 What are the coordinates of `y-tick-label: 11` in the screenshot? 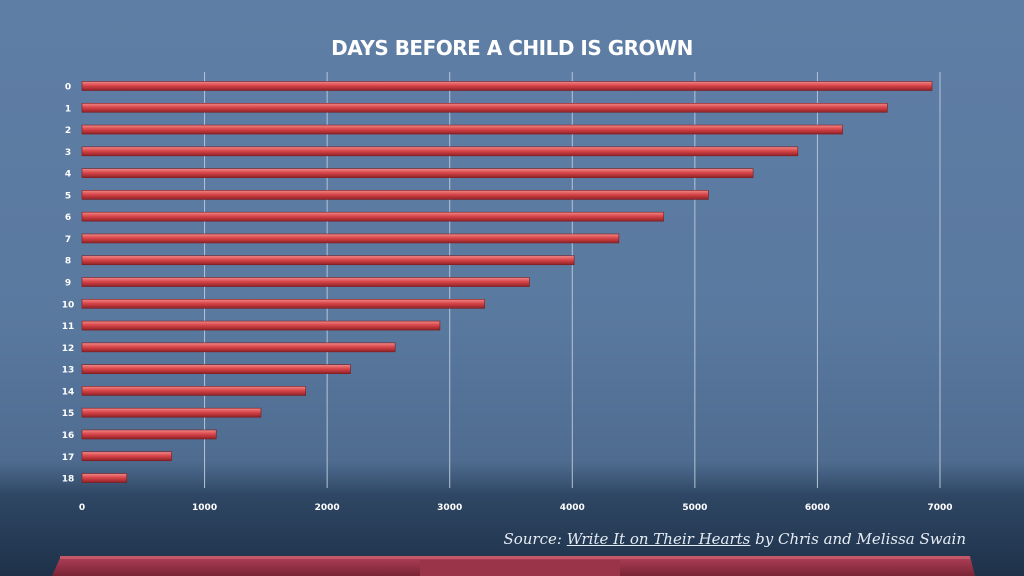 It's located at (68, 327).